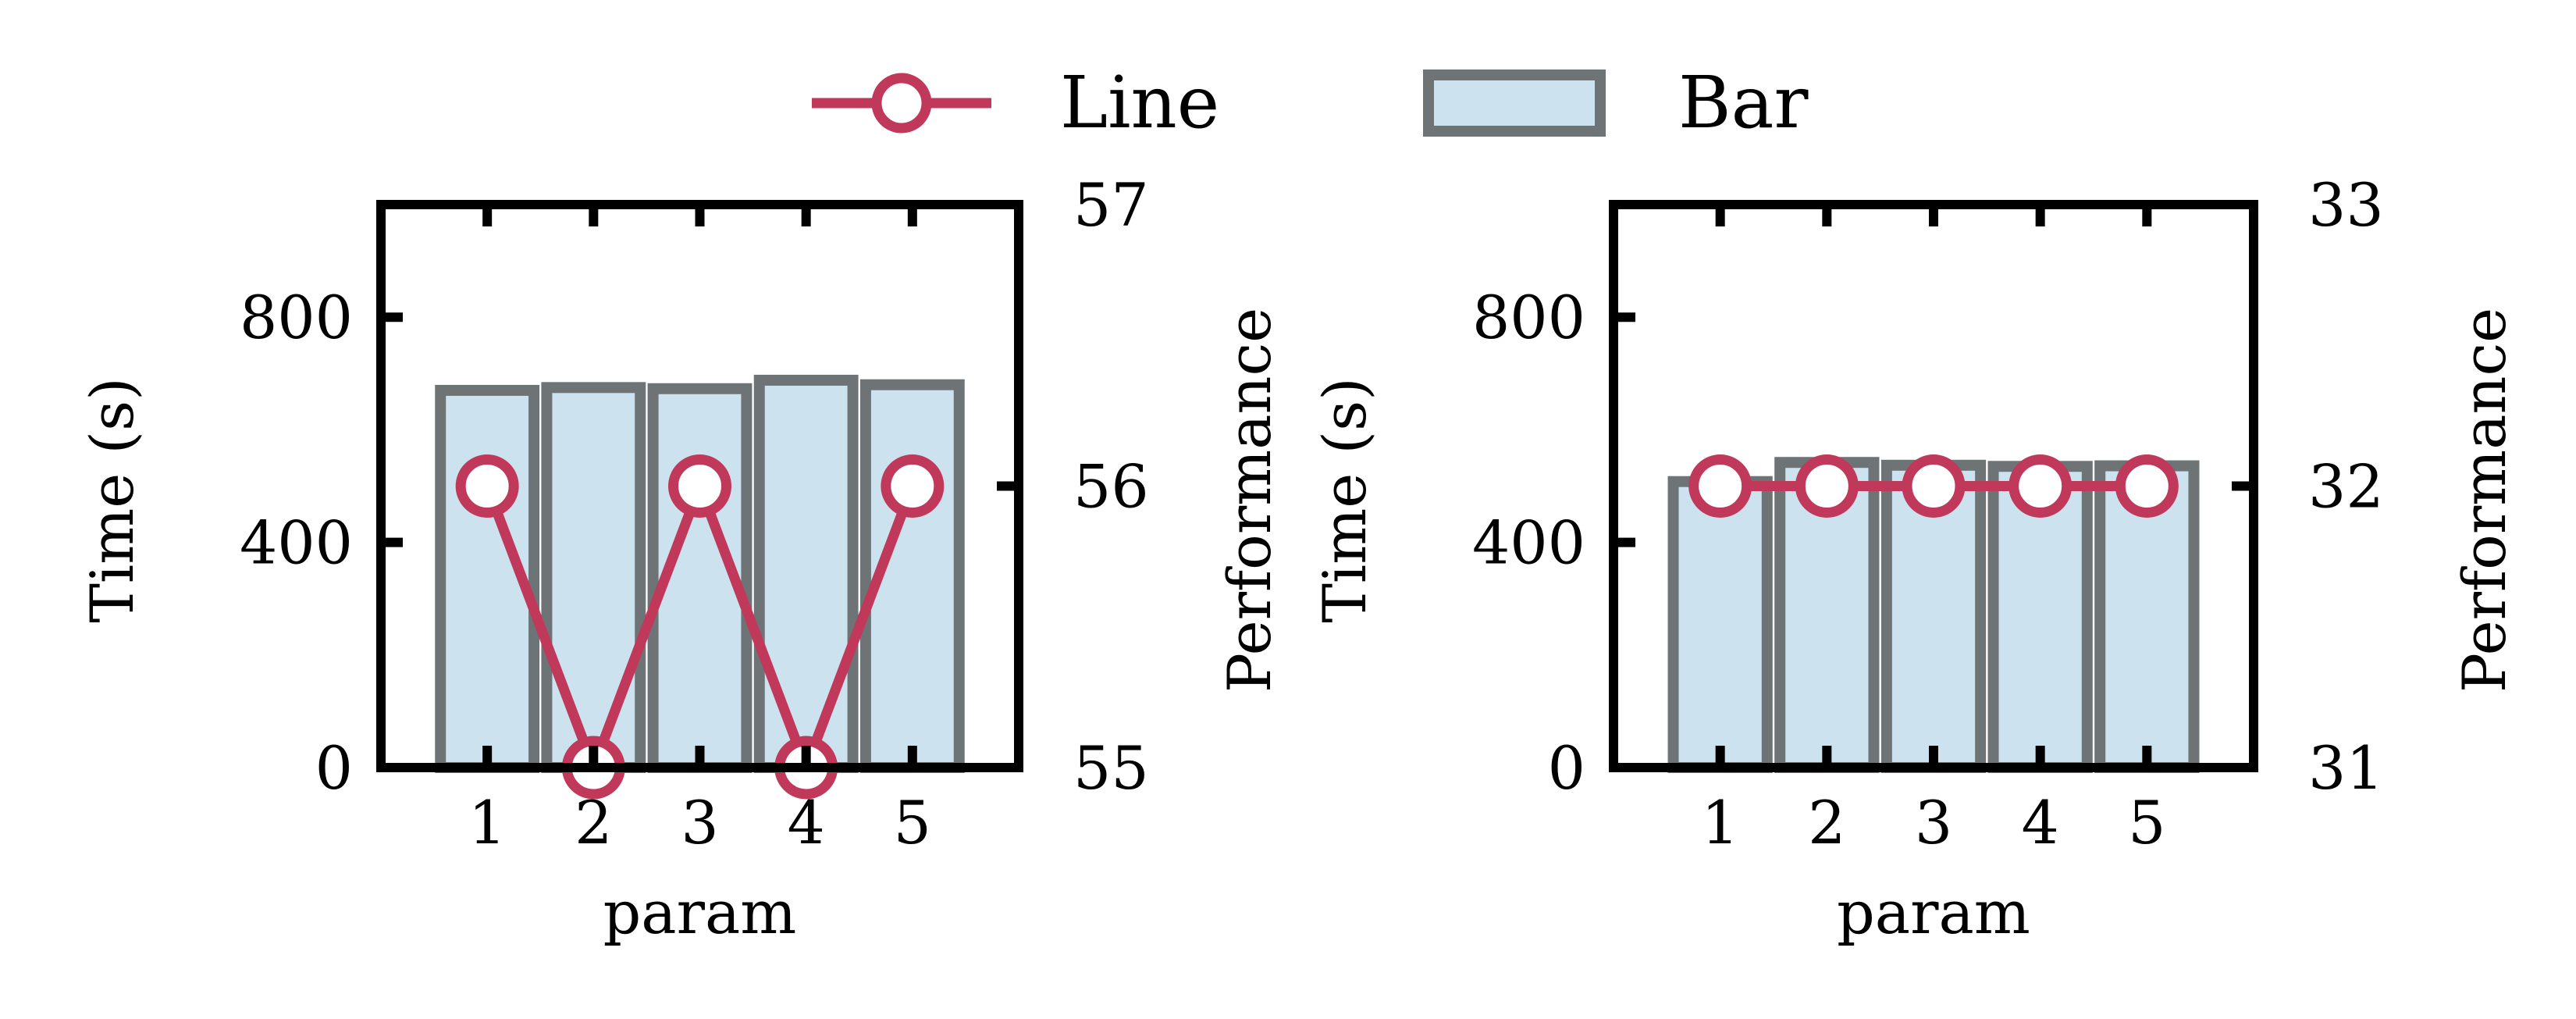 This screenshot has height=1019, width=2576. I want to click on legend-label-bar: Bar, so click(1743, 102).